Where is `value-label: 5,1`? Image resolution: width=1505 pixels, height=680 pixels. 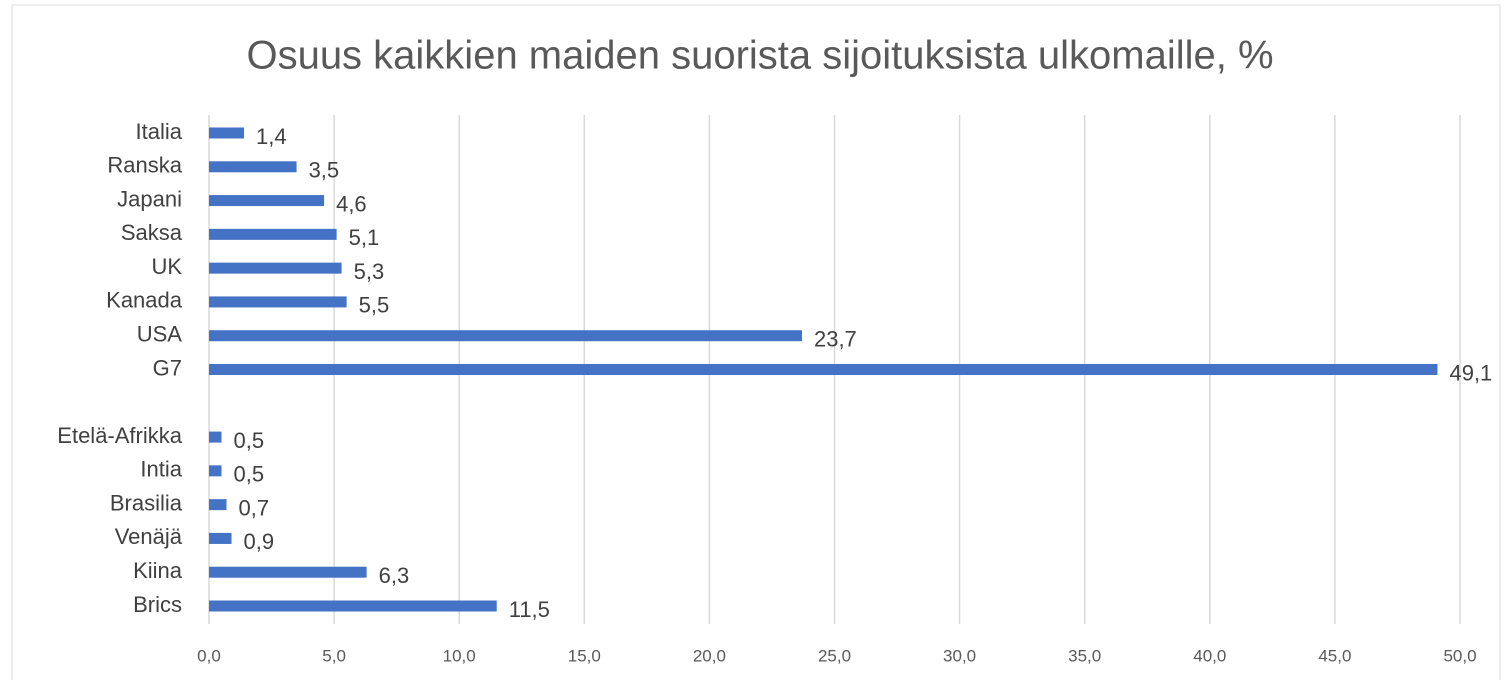 value-label: 5,1 is located at coordinates (364, 237).